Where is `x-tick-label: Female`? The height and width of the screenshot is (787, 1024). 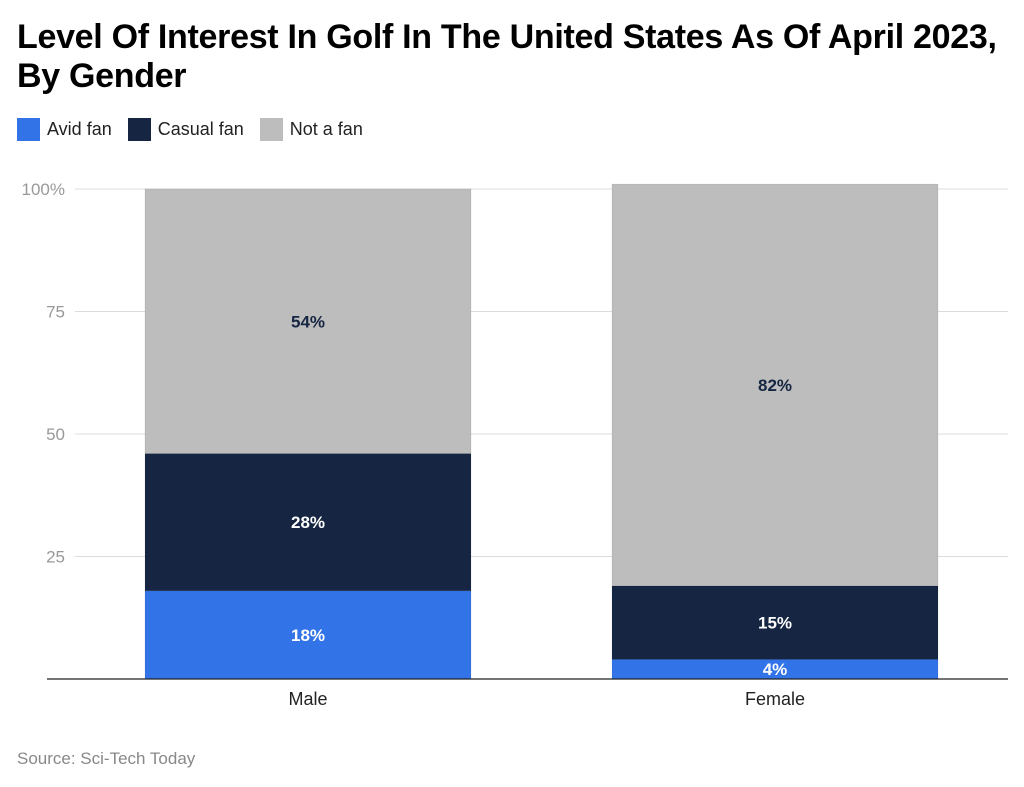 x-tick-label: Female is located at coordinates (775, 699).